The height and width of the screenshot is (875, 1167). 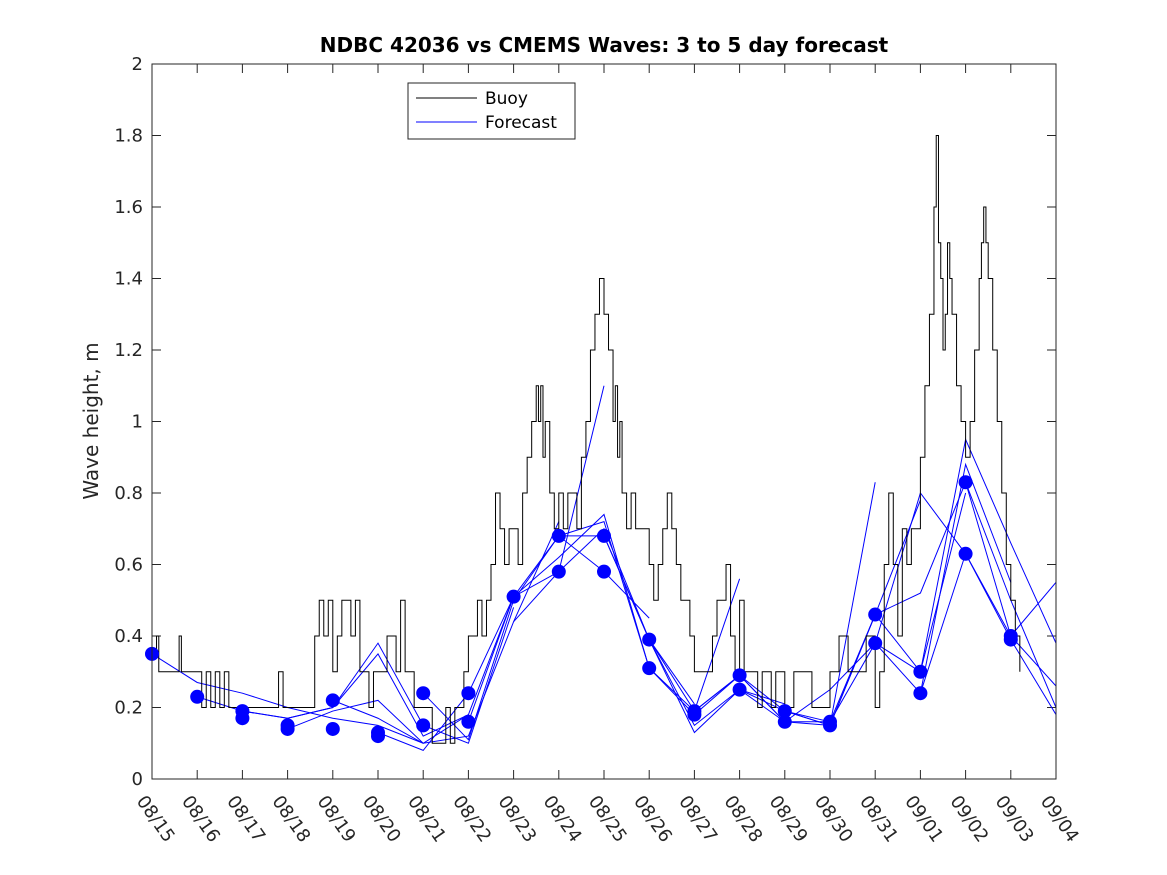 I want to click on y-tick-label: 0.8, so click(x=128, y=493).